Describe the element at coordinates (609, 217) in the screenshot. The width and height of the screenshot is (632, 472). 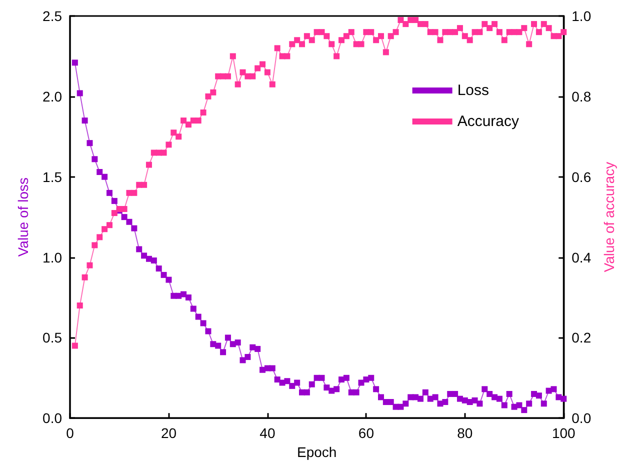
I see `y2-axis-title: Value of accuracy` at that location.